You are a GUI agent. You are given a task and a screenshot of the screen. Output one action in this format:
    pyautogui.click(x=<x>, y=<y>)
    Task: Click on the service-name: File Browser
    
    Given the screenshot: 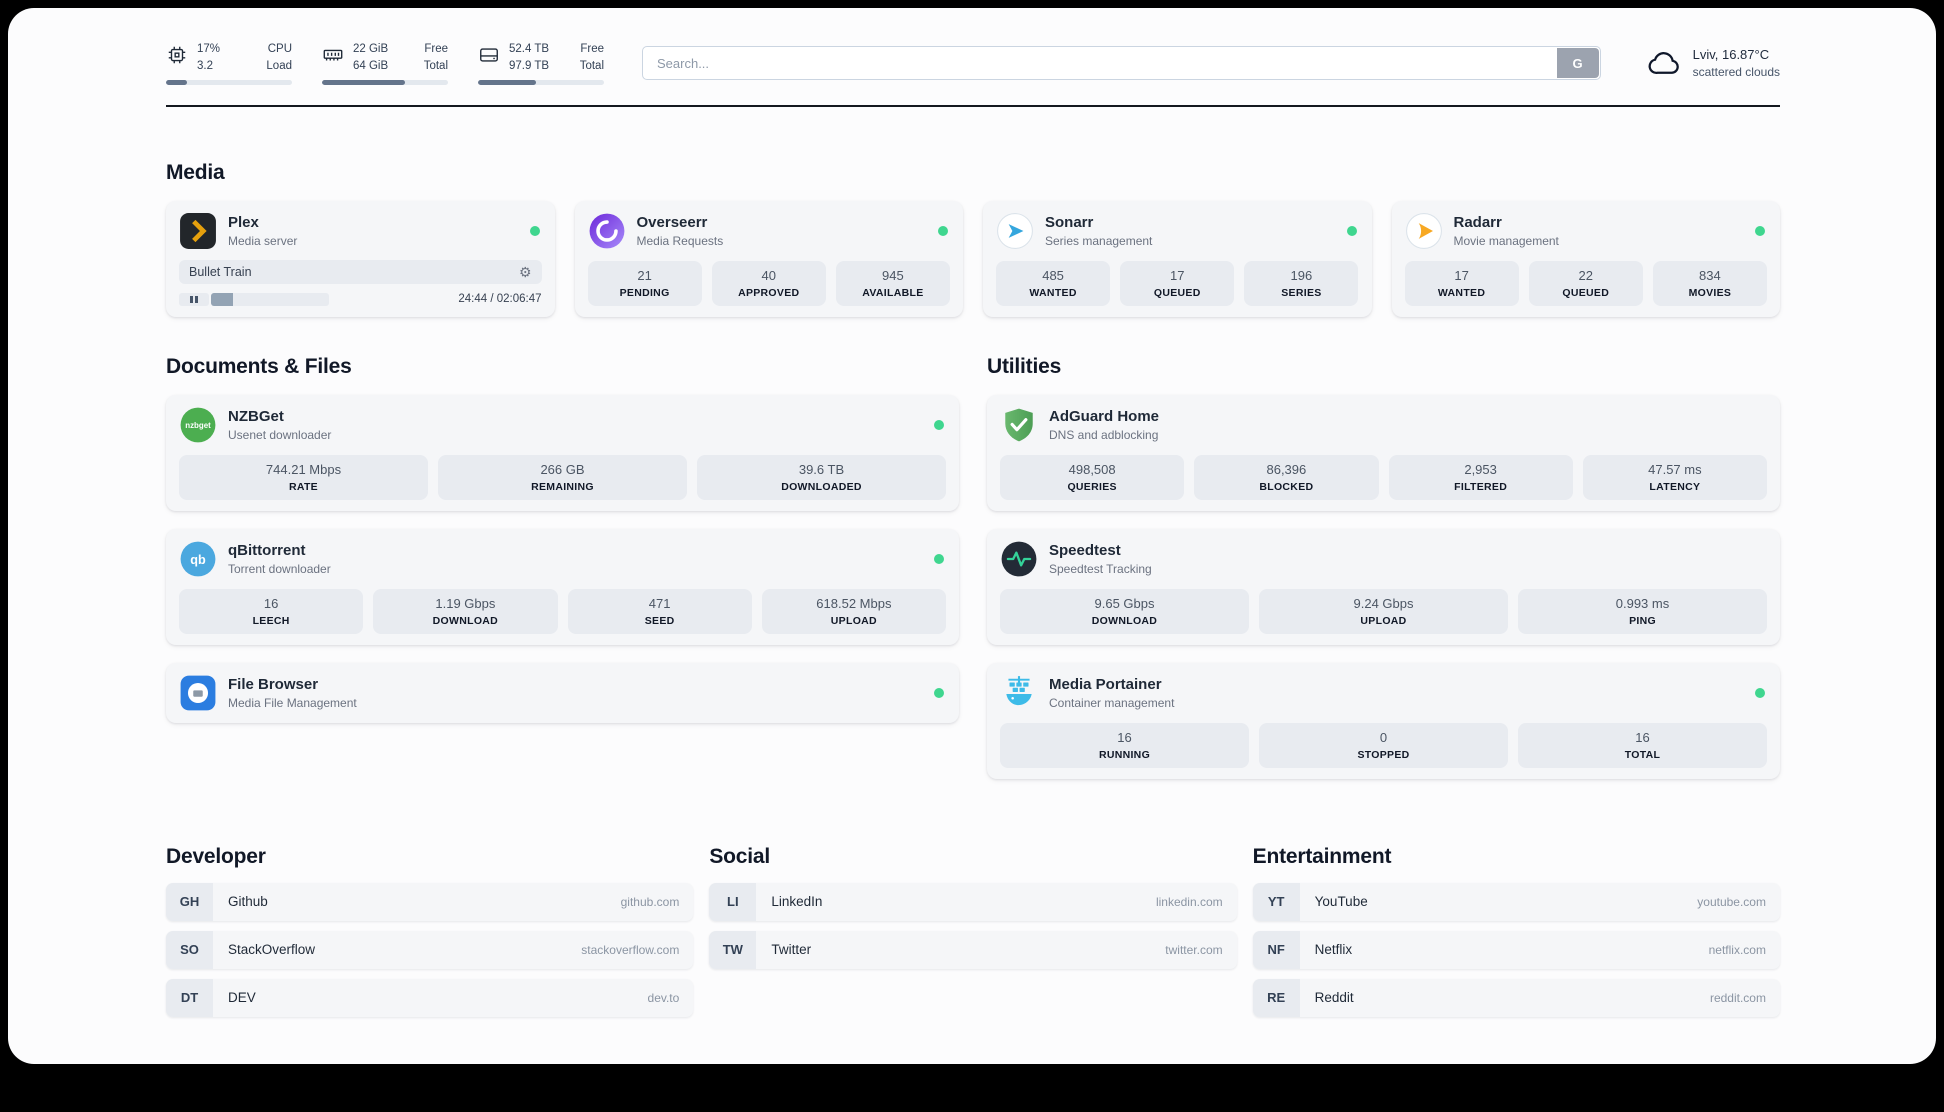 What is the action you would take?
    pyautogui.click(x=273, y=684)
    